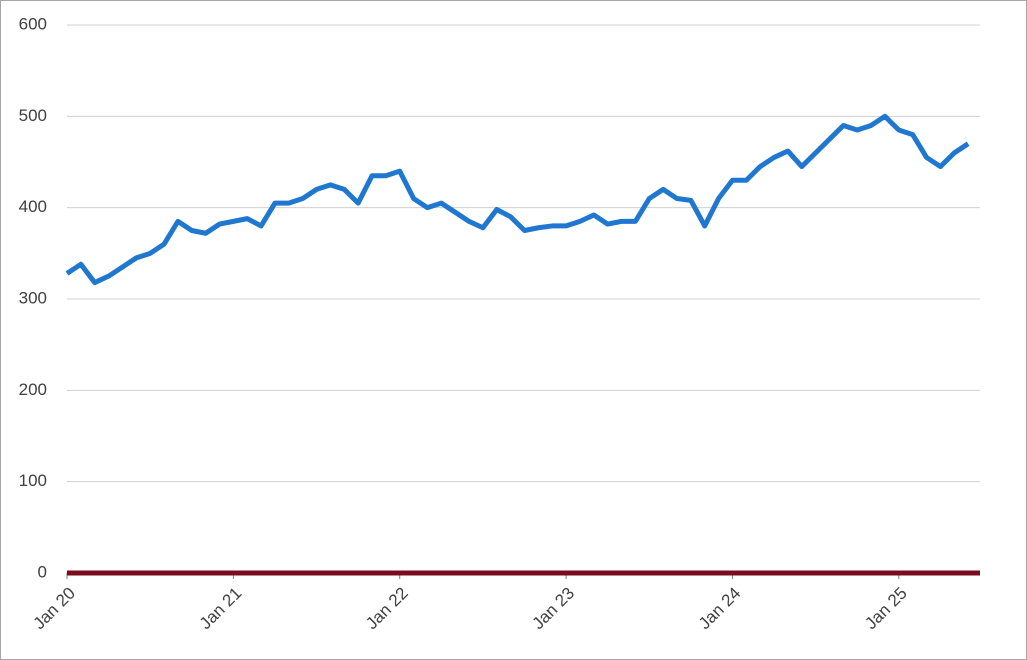  I want to click on y-tick-label: 0, so click(42, 571).